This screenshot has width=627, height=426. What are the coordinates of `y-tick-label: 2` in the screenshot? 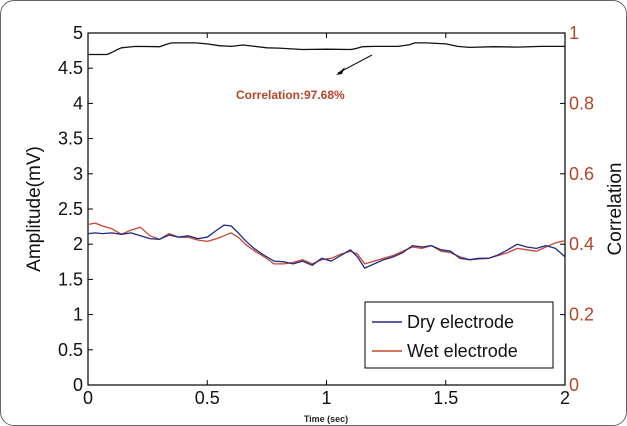 It's located at (78, 244).